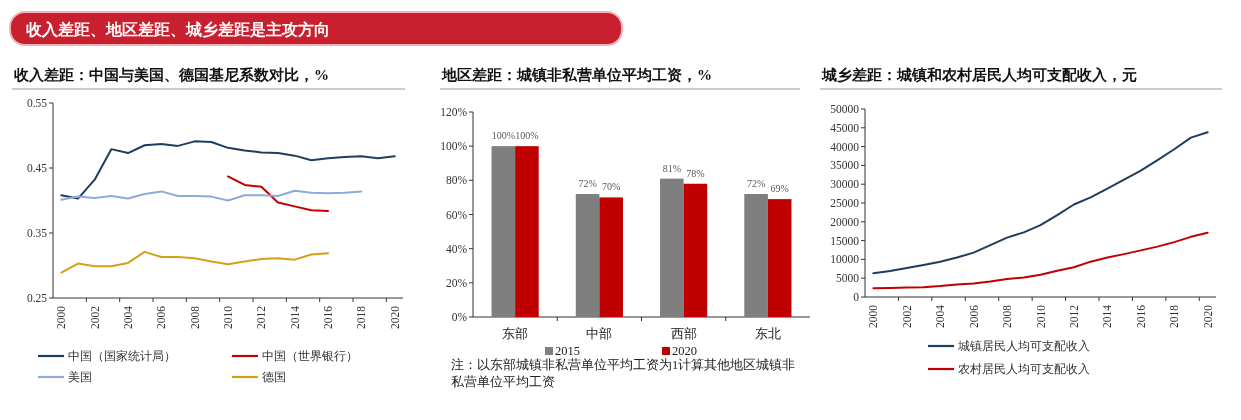 This screenshot has height=420, width=1241. I want to click on data-label: 78%, so click(695, 173).